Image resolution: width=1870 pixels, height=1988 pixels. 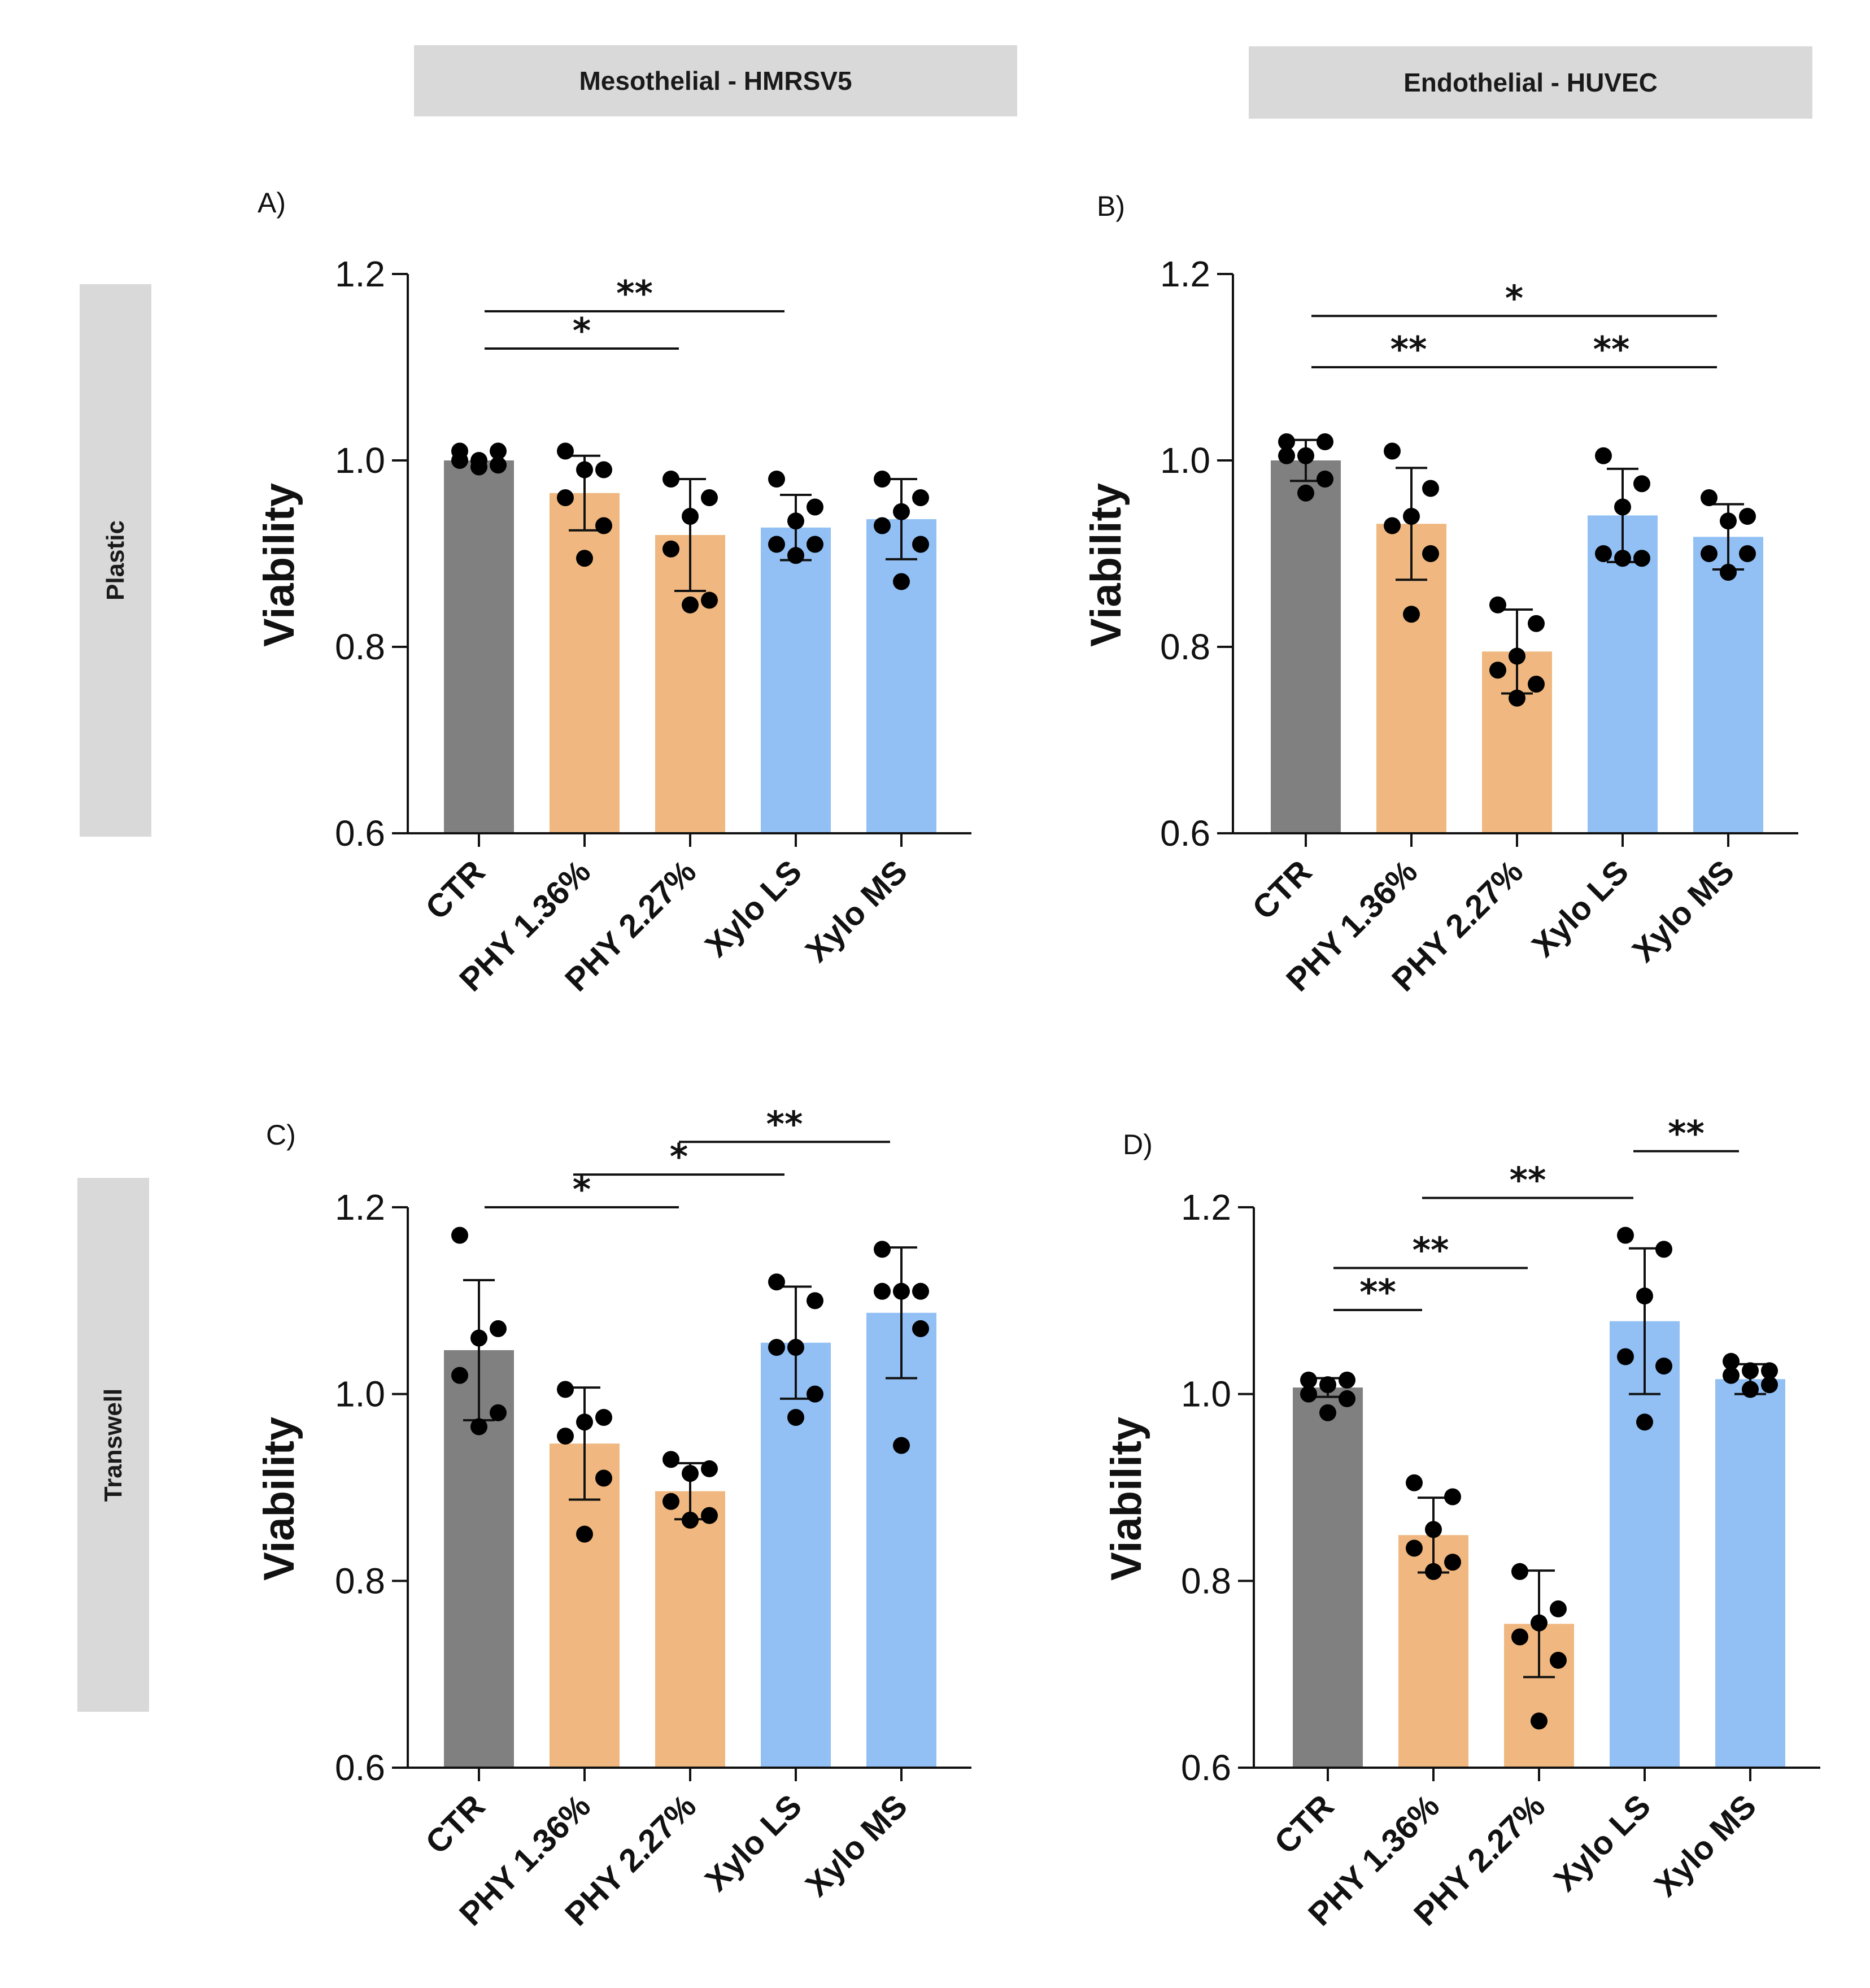 I want to click on row-header-plastic: Plastic, so click(x=115, y=560).